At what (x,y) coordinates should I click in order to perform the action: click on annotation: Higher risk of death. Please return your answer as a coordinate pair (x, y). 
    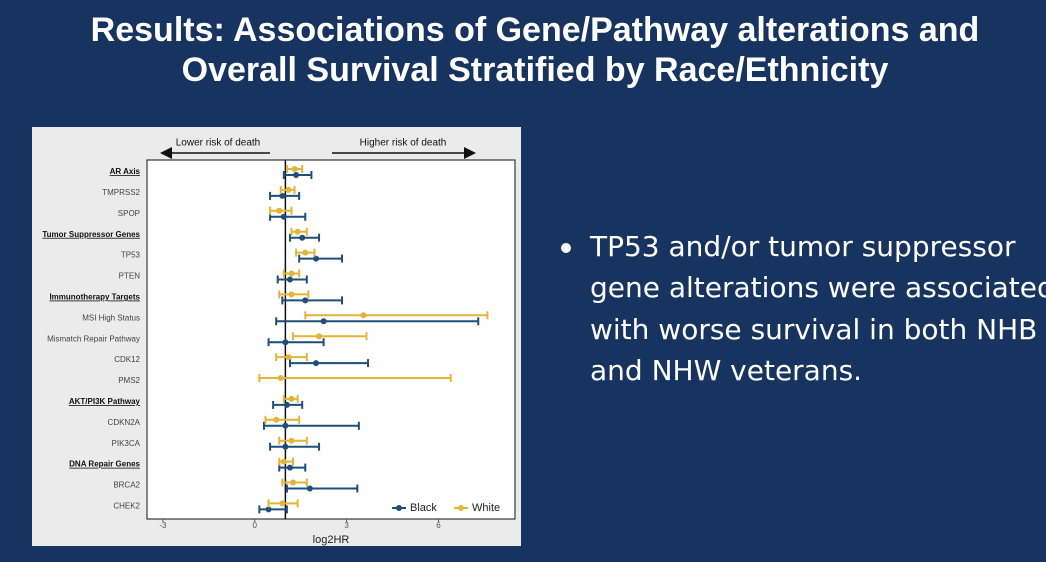
    Looking at the image, I should click on (403, 143).